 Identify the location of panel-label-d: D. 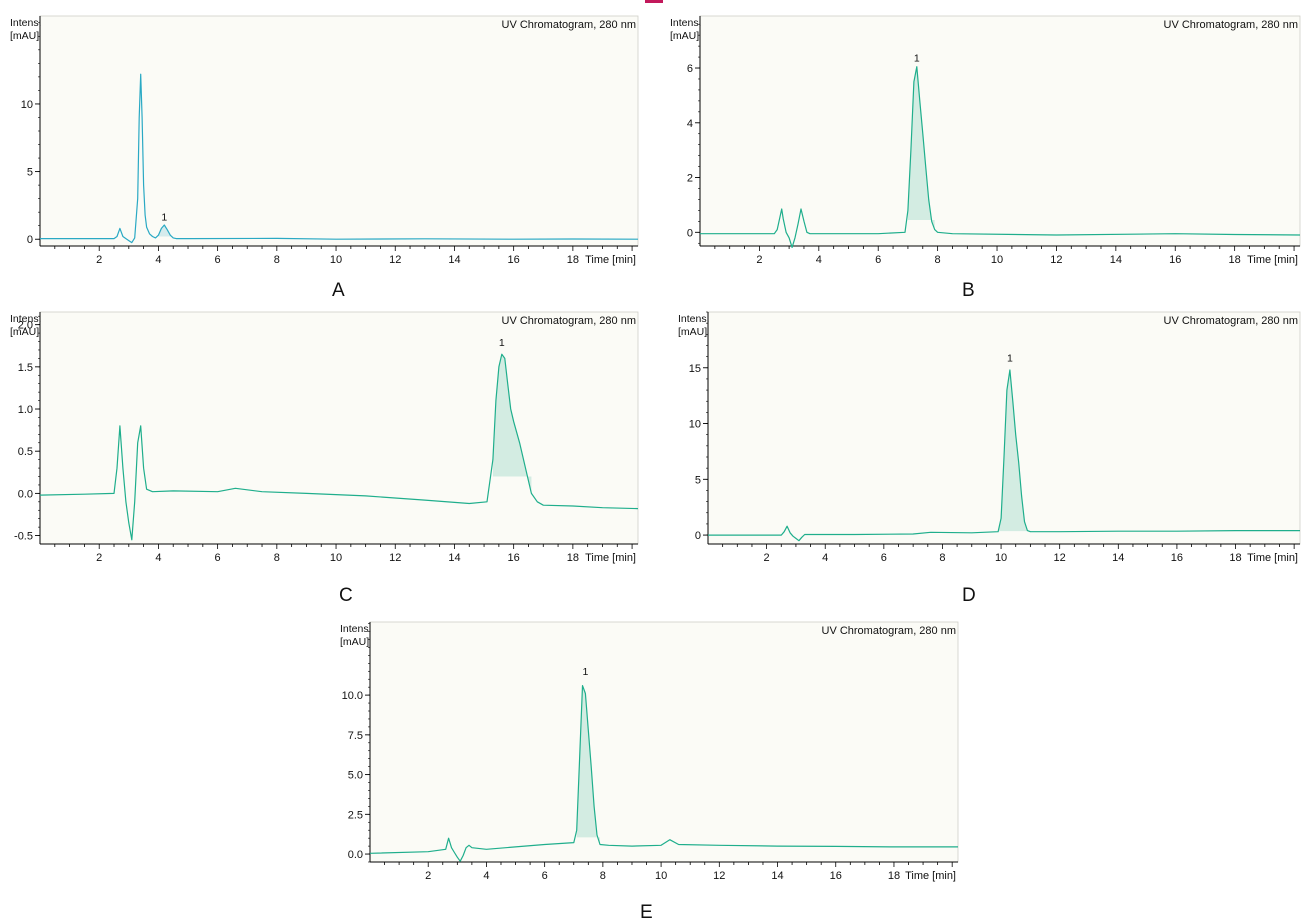
(969, 595).